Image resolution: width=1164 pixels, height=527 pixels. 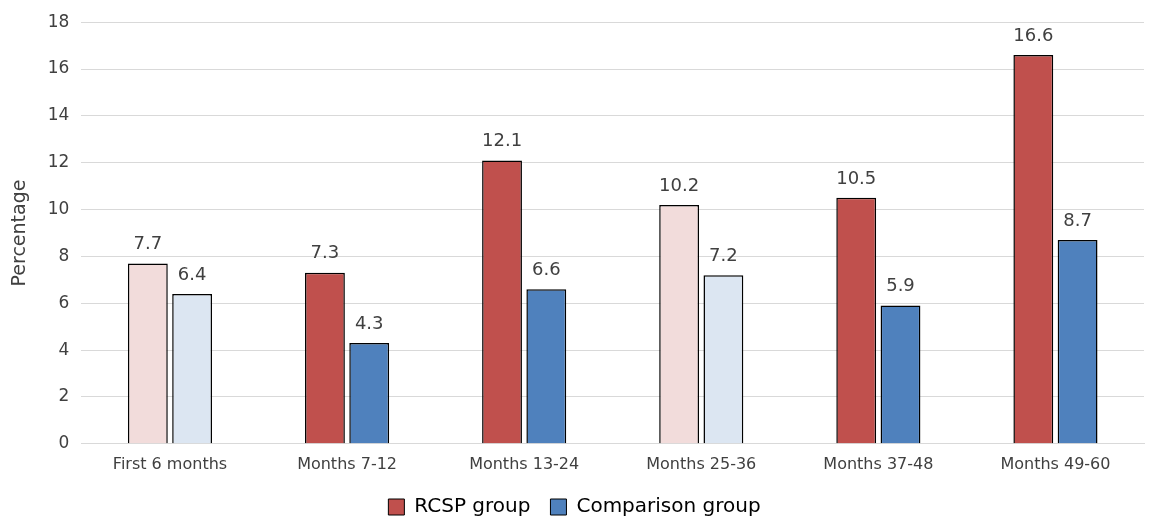 I want to click on data-label: 10.2, so click(x=679, y=184).